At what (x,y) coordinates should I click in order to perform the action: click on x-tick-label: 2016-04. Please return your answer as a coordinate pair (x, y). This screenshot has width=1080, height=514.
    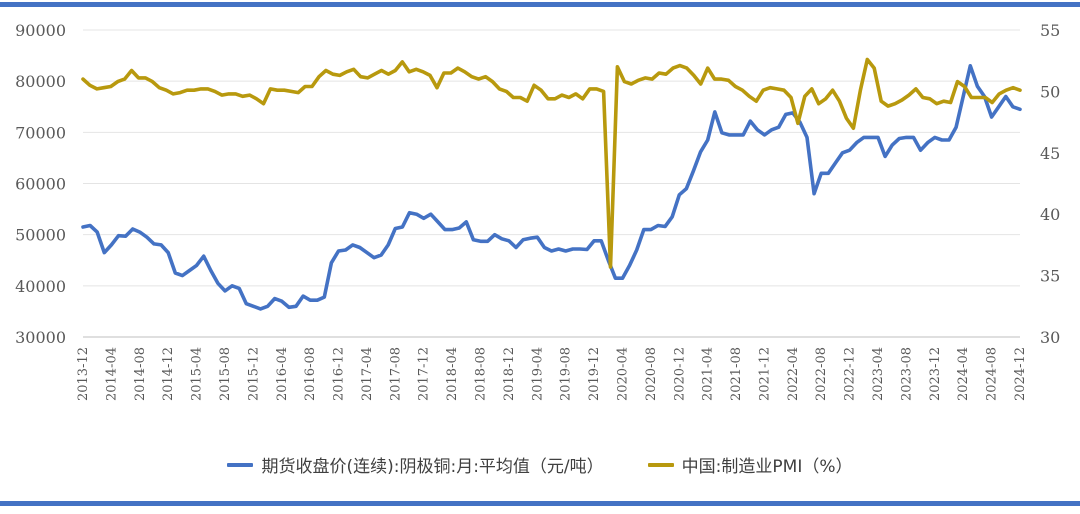
    Looking at the image, I should click on (282, 374).